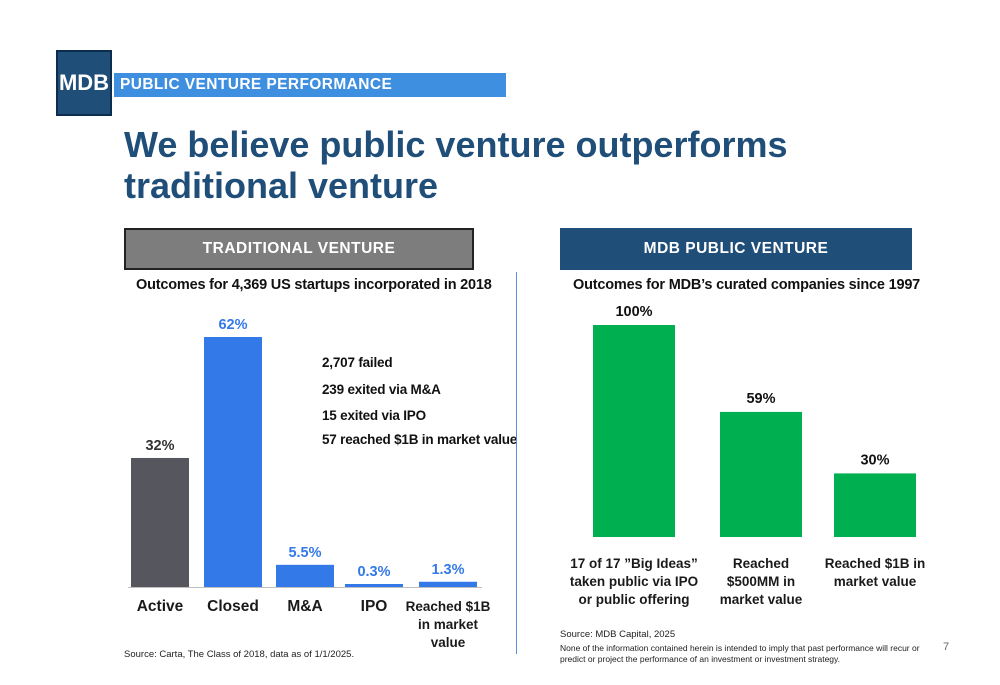 This screenshot has width=1000, height=685. Describe the element at coordinates (374, 415) in the screenshot. I see `stat-exited-ipo: 15 exited via IPO` at that location.